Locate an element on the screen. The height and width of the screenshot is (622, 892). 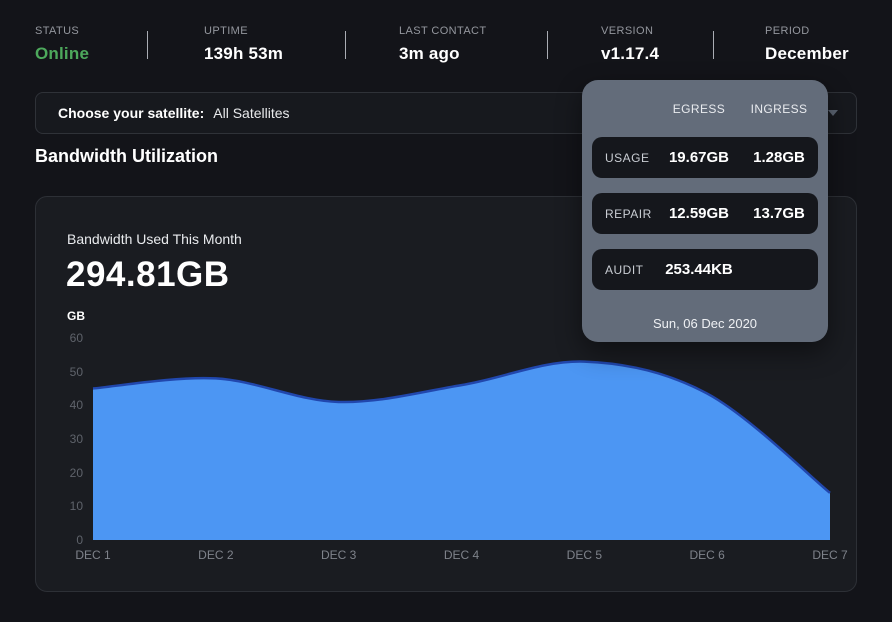
y-tick-label: 50 is located at coordinates (76, 371).